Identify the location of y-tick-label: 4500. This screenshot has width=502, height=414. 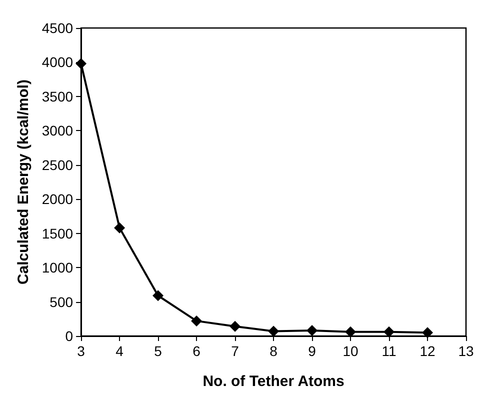
(58, 28).